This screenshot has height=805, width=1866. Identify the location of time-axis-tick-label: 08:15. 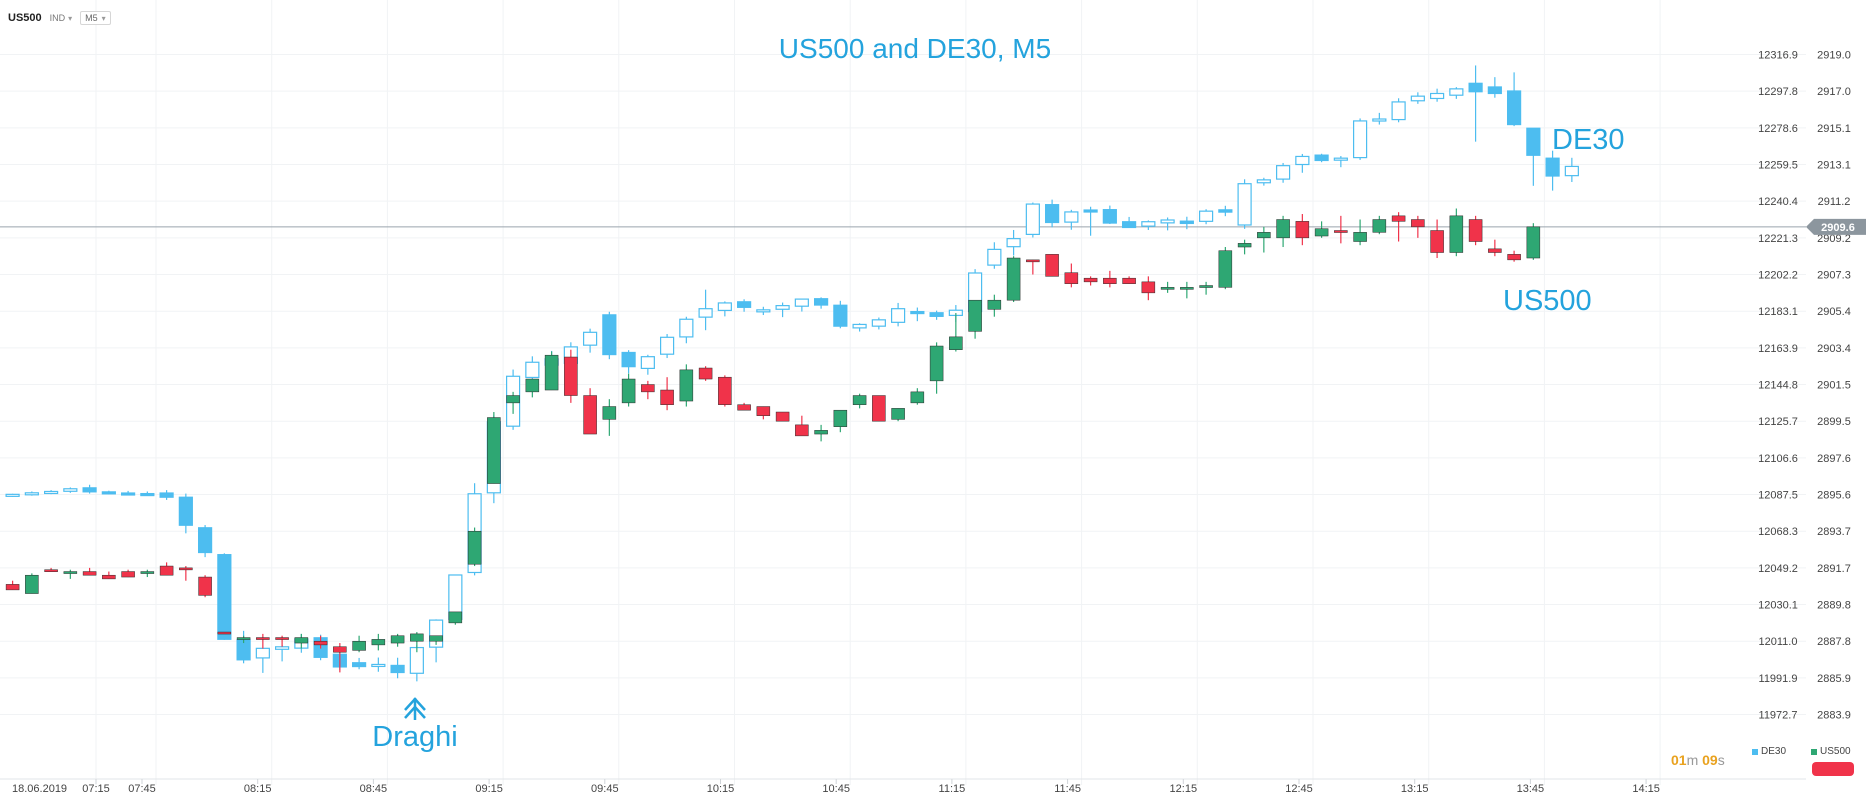
(258, 789).